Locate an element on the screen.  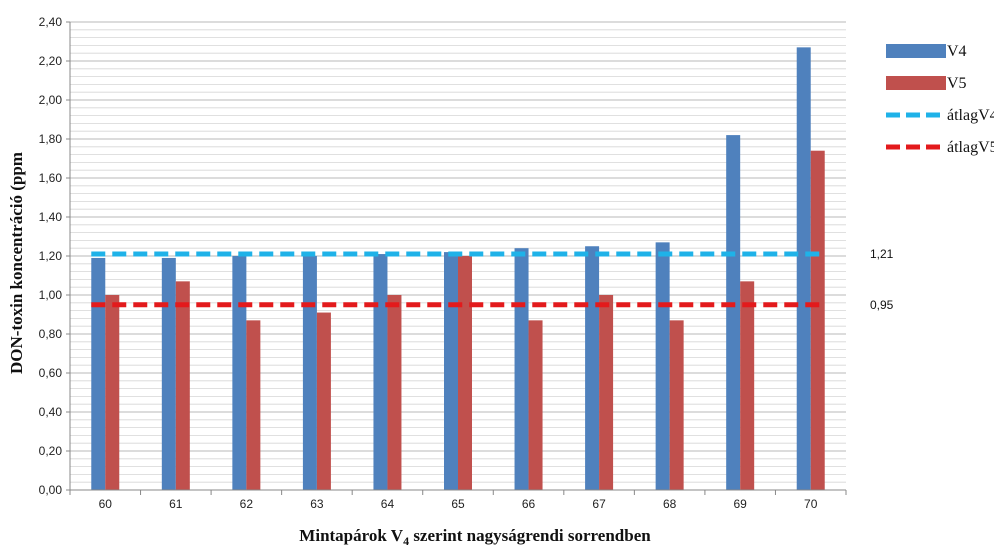
legend: V4 V5 átlagV4 átlagV5 is located at coordinates (940, 99).